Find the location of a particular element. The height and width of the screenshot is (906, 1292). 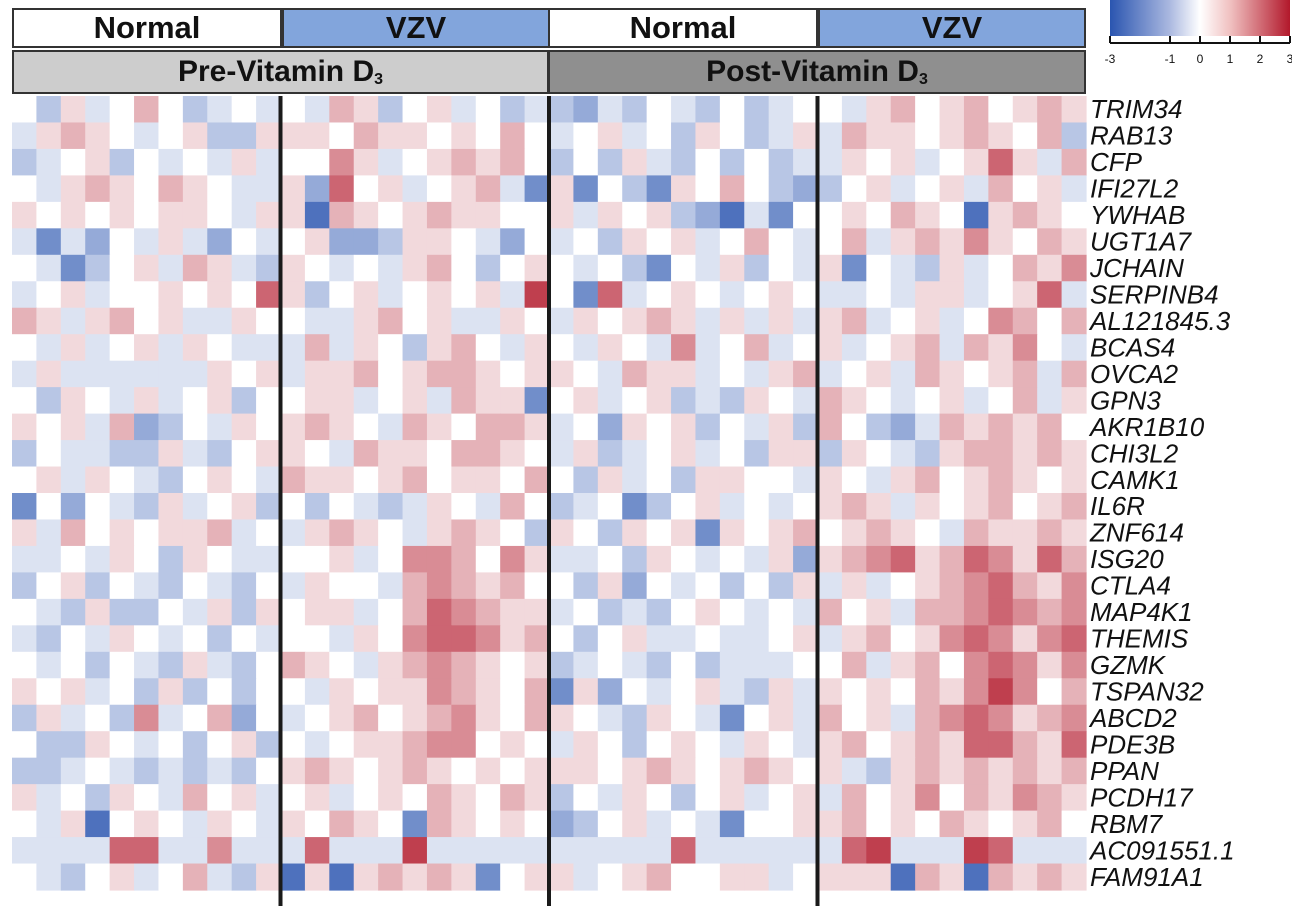

legend-tick-label: -3 is located at coordinates (1110, 59).